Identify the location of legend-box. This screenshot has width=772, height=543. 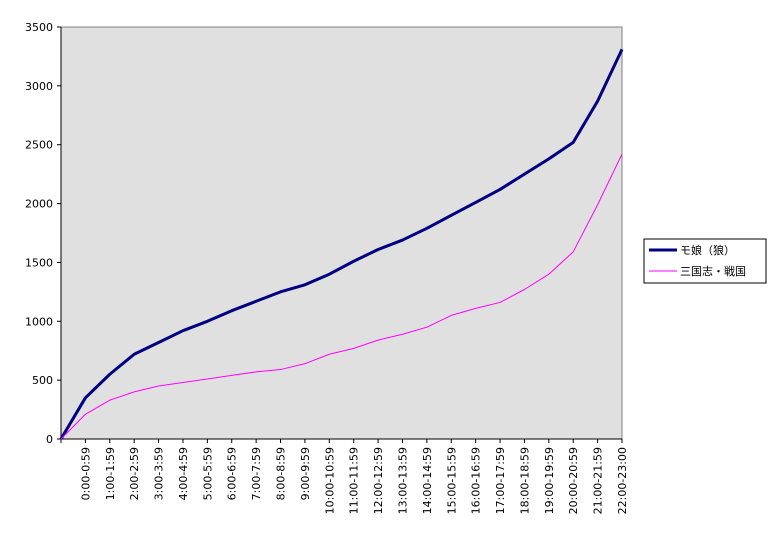
(705, 261).